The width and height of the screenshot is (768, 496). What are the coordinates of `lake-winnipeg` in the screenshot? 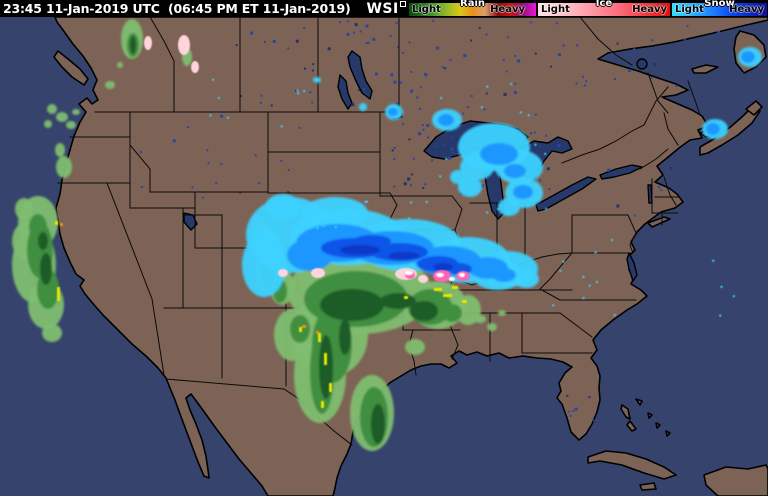 It's located at (360, 75).